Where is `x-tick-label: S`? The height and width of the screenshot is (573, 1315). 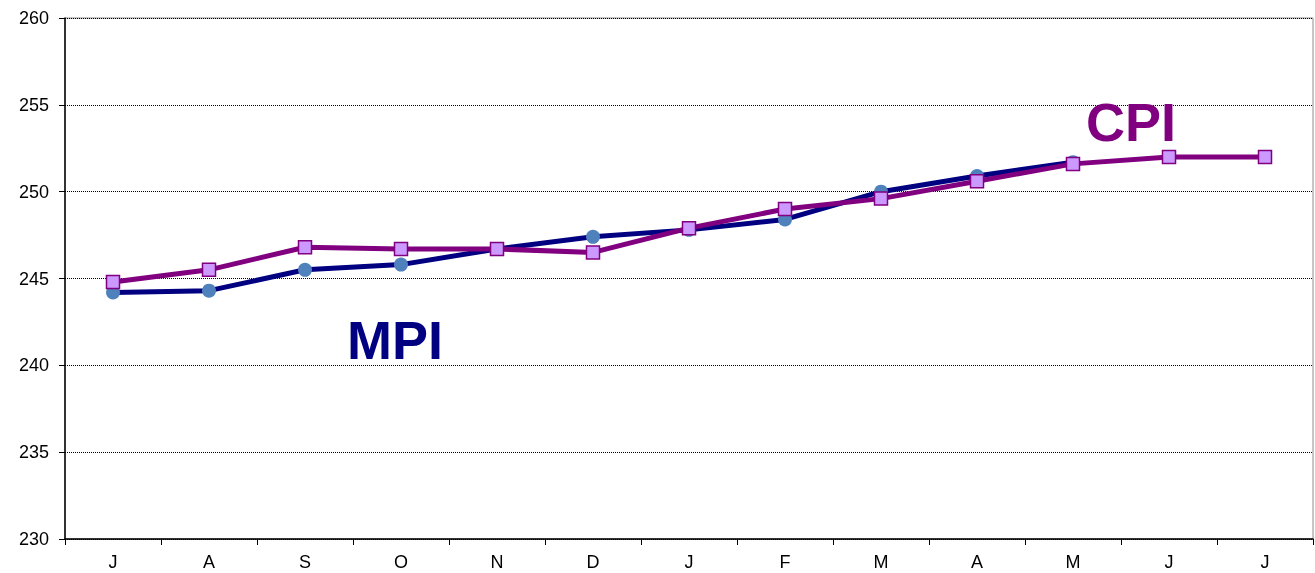 x-tick-label: S is located at coordinates (305, 562).